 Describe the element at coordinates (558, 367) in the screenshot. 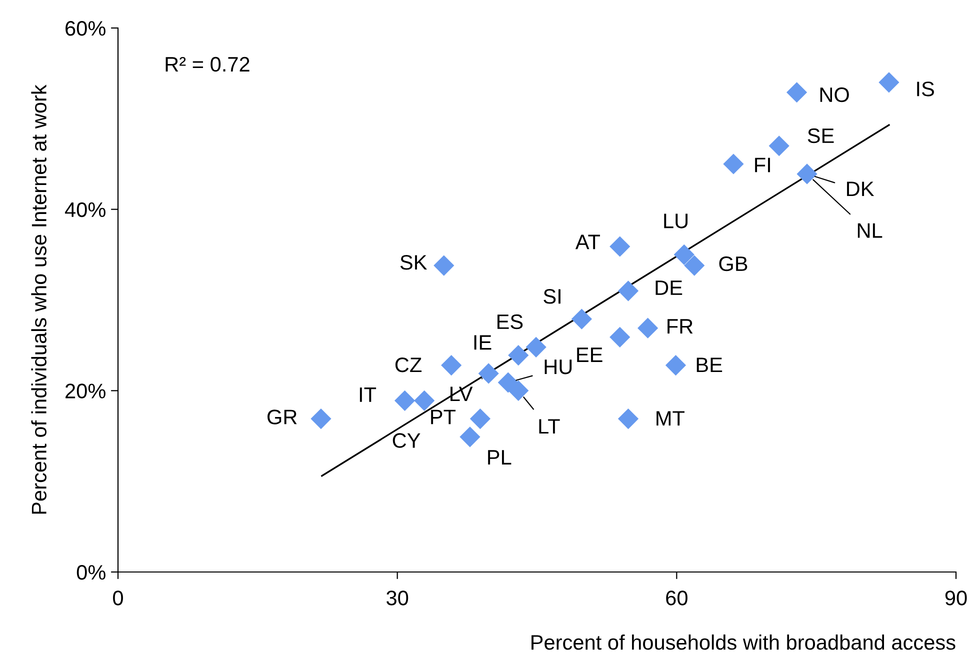

I see `annotation: HU` at that location.